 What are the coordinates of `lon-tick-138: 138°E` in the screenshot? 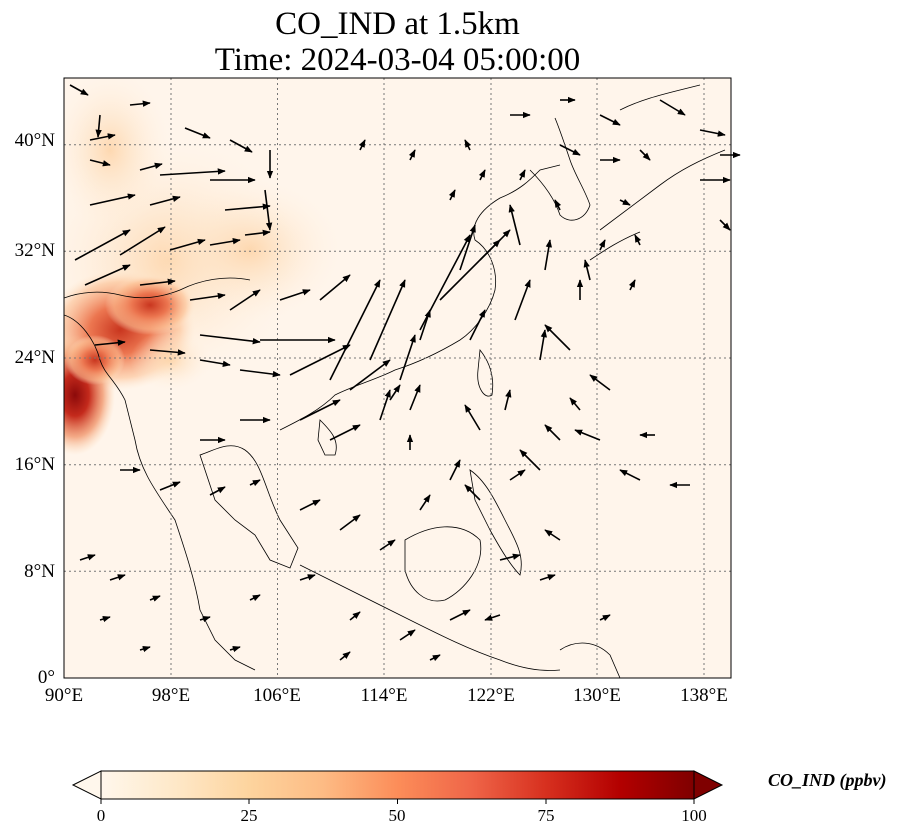 It's located at (704, 695).